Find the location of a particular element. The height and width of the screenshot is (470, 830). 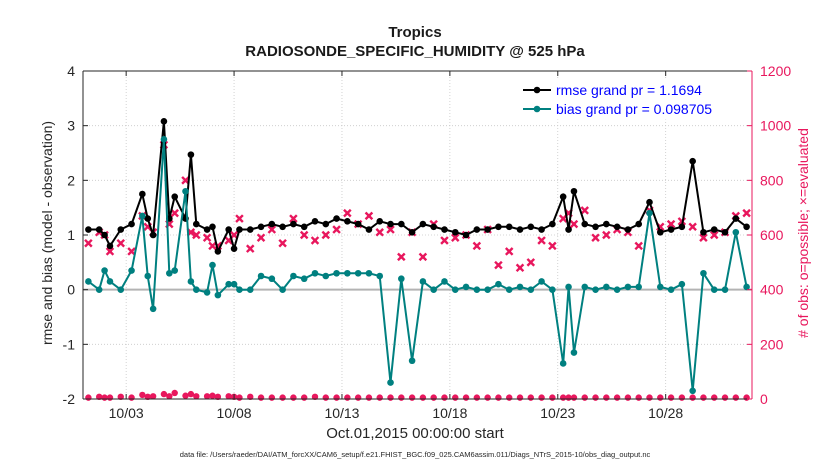

y-tick-label: 3 is located at coordinates (71, 126).